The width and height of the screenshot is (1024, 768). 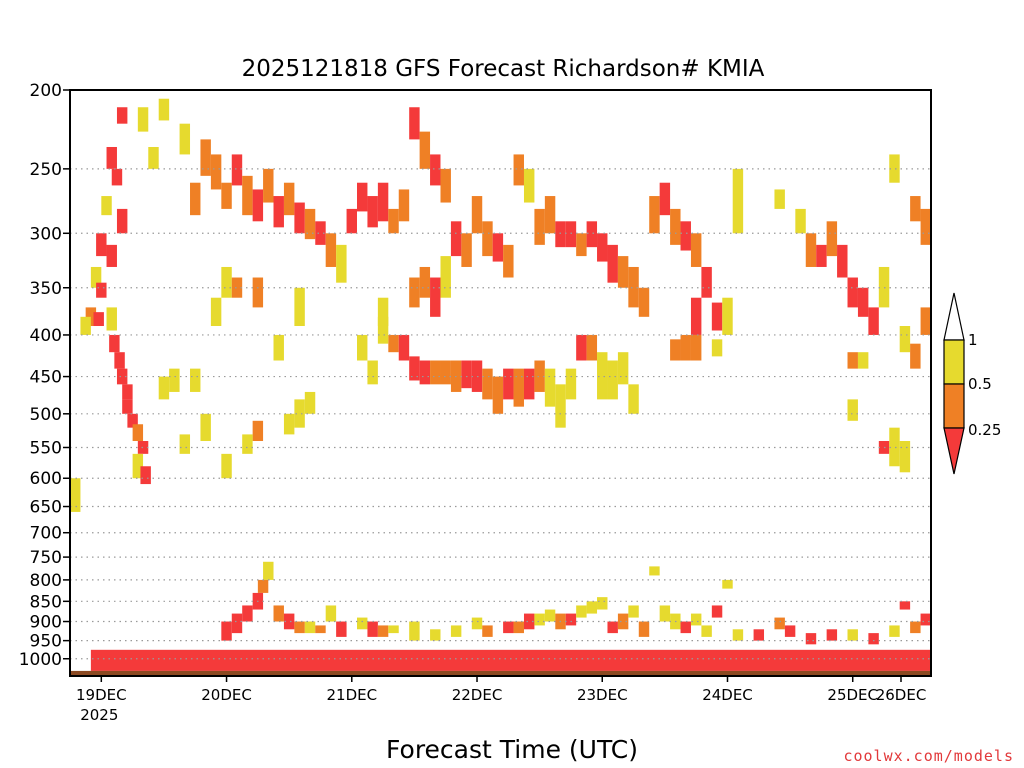 I want to click on x-tick-label: 22DEC, so click(x=477, y=695).